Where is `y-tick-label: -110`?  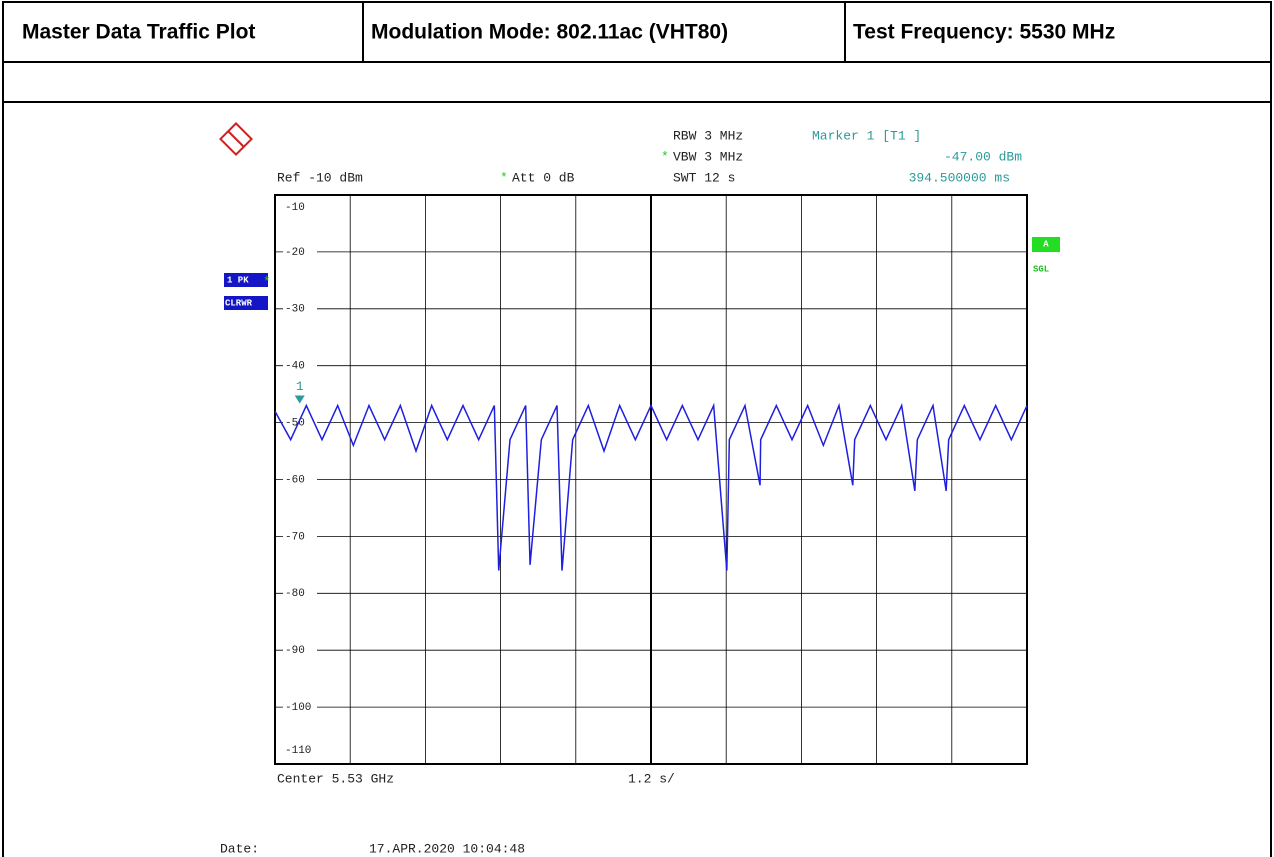 y-tick-label: -110 is located at coordinates (298, 751).